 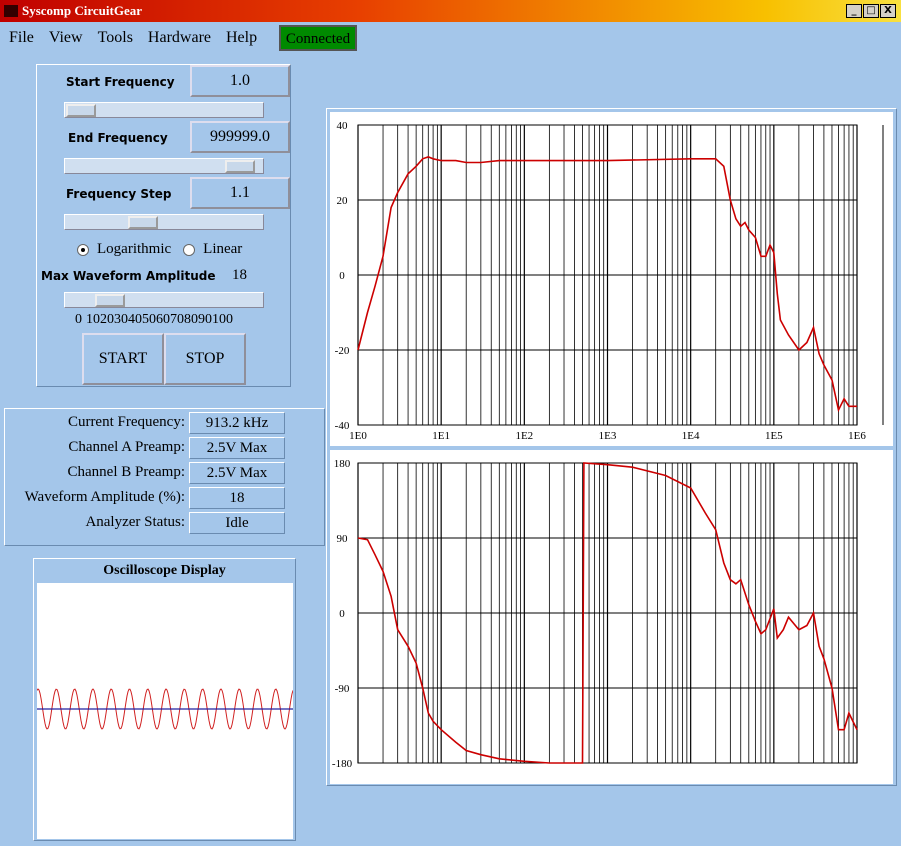 I want to click on y-tick-label: -180, so click(x=342, y=764).